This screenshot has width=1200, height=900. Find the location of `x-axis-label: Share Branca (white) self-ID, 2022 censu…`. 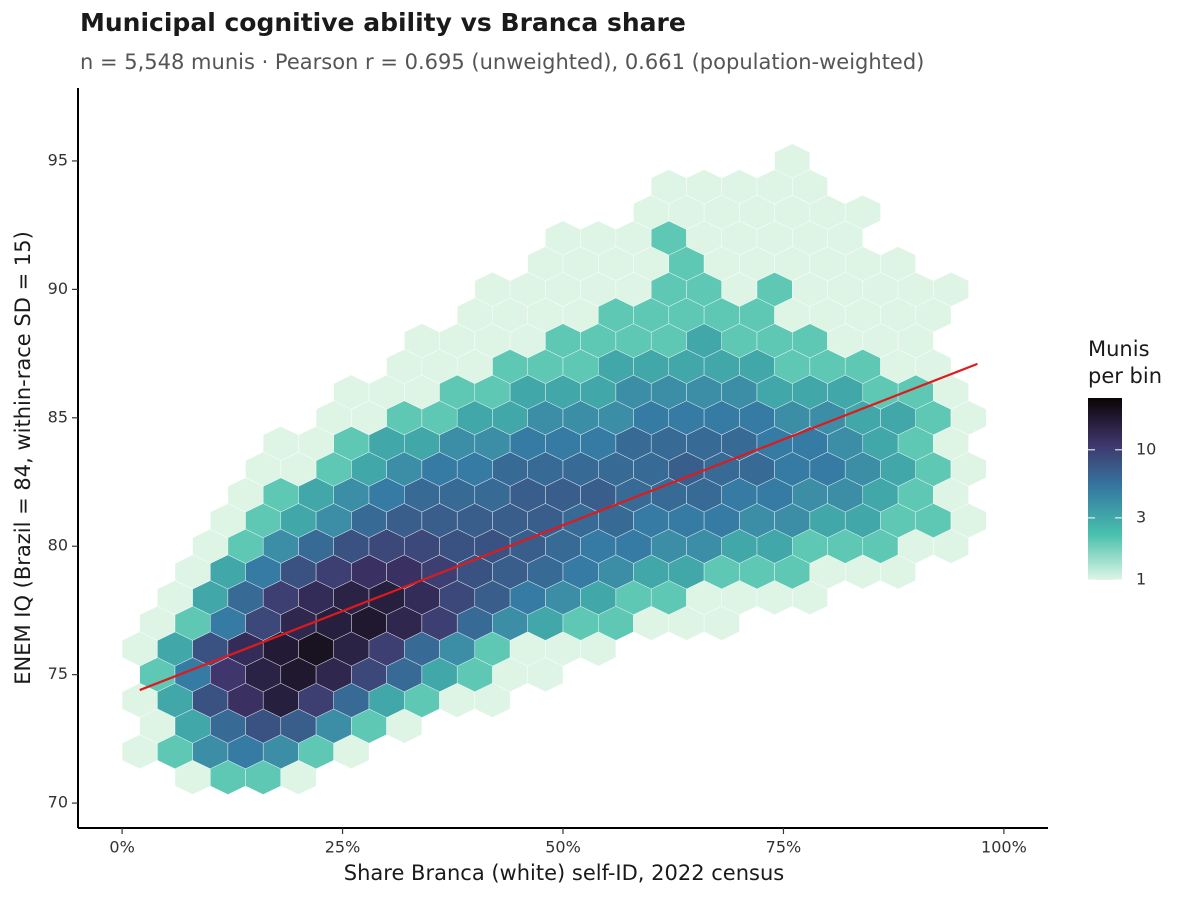

x-axis-label: Share Branca (white) self-ID, 2022 censu… is located at coordinates (564, 873).